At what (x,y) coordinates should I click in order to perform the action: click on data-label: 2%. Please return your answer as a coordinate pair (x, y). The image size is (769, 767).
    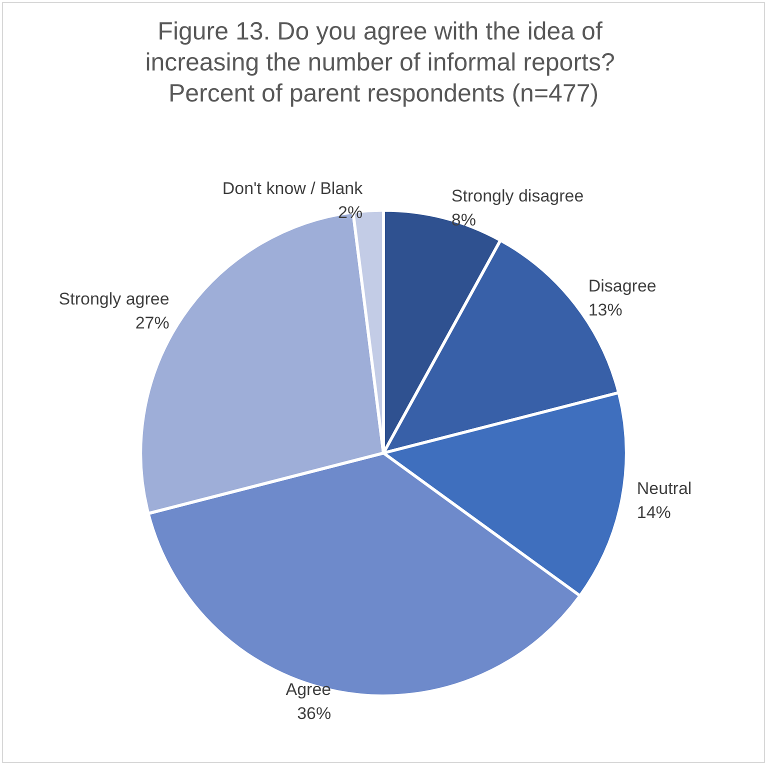
    Looking at the image, I should click on (350, 212).